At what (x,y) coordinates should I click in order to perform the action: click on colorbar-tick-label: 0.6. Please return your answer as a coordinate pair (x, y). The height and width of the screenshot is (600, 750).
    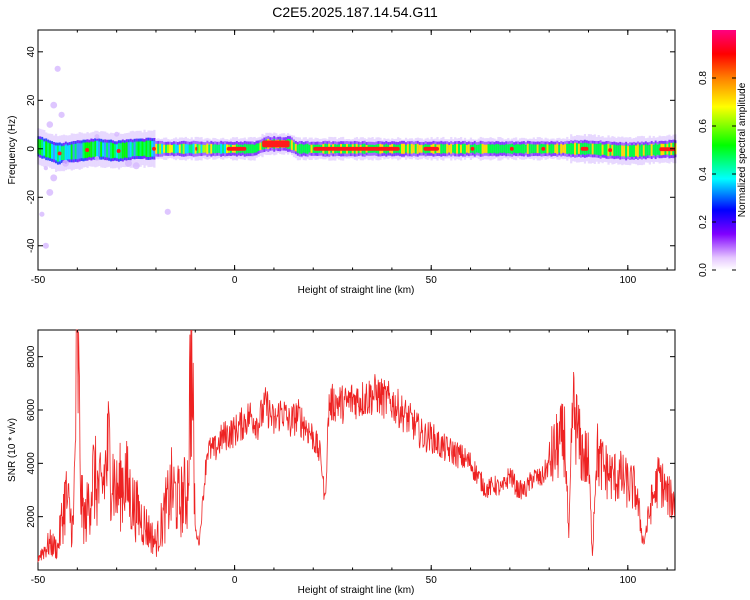
    Looking at the image, I should click on (703, 126).